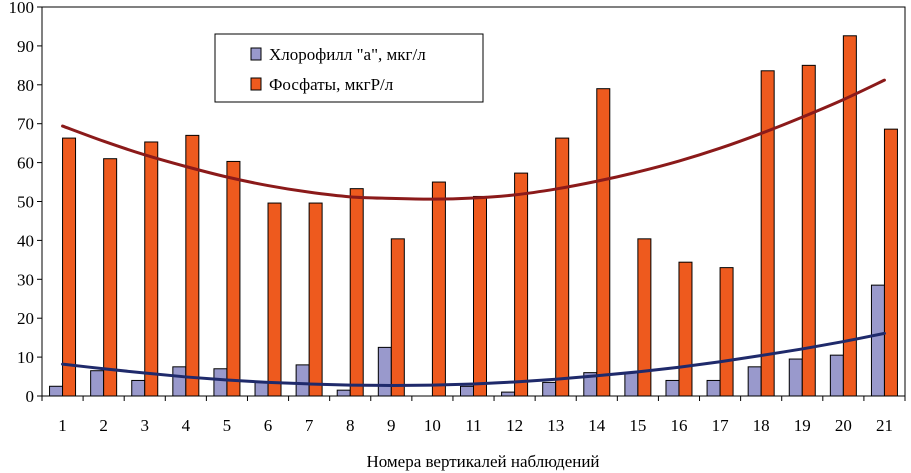 This screenshot has height=473, width=911. Describe the element at coordinates (482, 461) in the screenshot. I see `x-axis-label: Номера вертикалей наблюдений` at that location.